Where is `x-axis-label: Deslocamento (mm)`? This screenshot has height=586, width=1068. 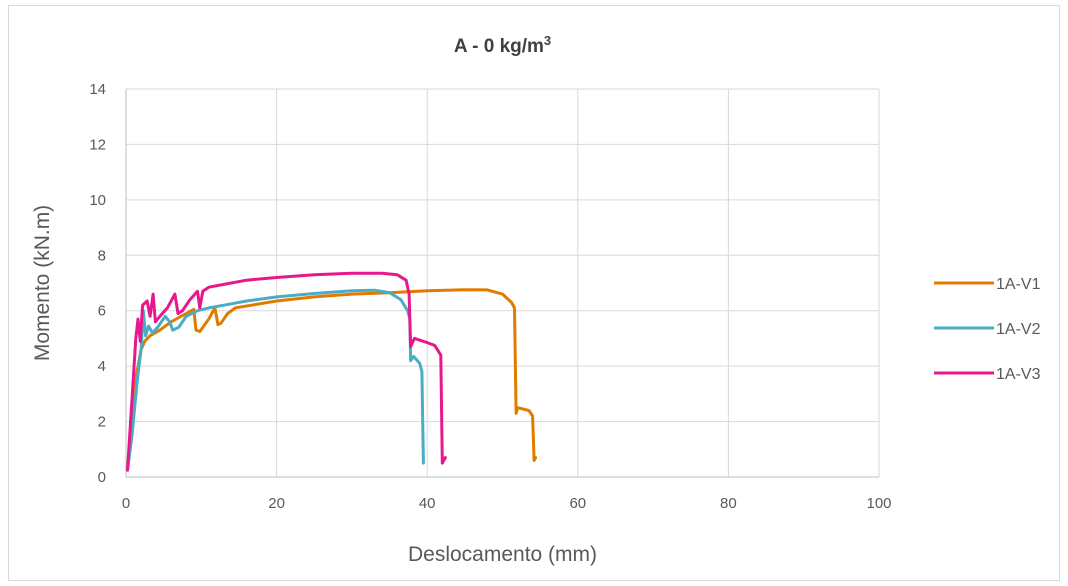 x-axis-label: Deslocamento (mm) is located at coordinates (502, 554).